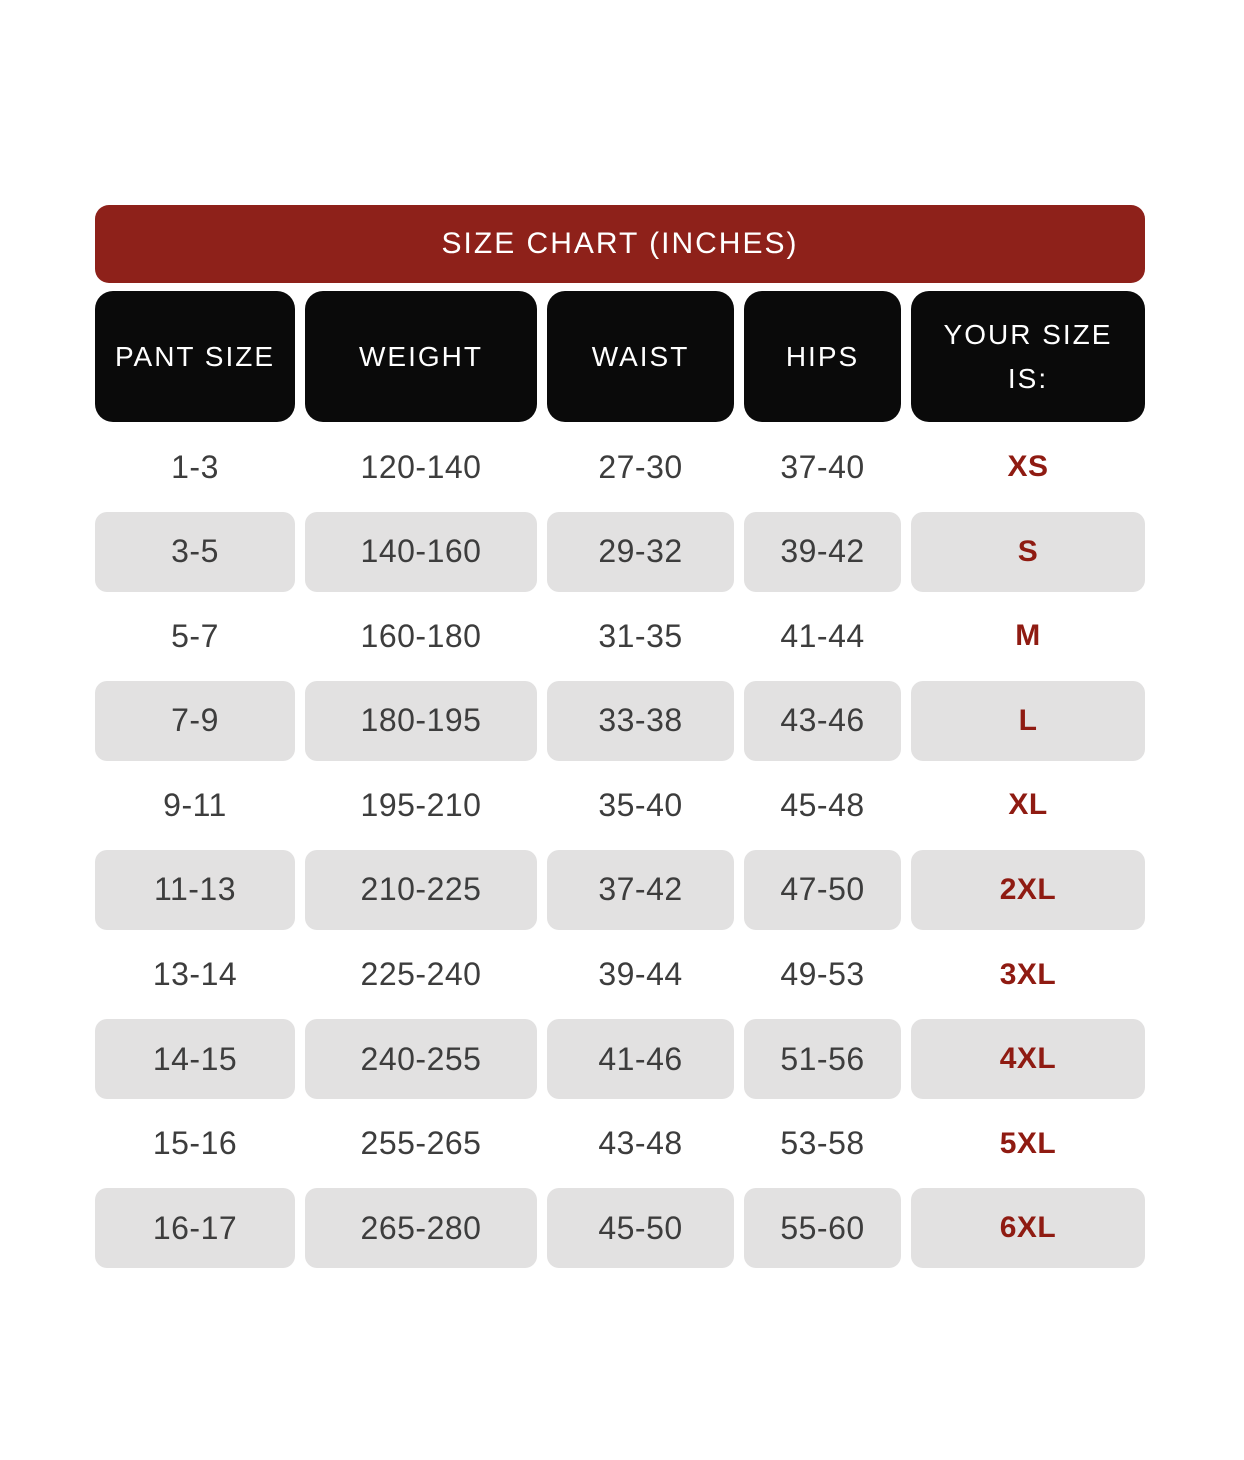 This screenshot has height=1460, width=1244. What do you see at coordinates (822, 720) in the screenshot?
I see `cell-hips: 43-46` at bounding box center [822, 720].